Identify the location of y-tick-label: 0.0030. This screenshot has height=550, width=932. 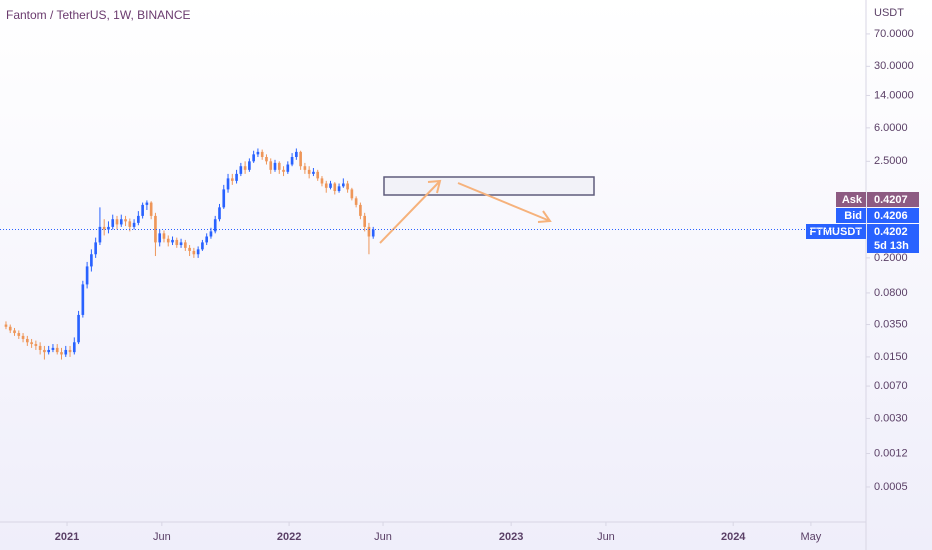
(891, 418).